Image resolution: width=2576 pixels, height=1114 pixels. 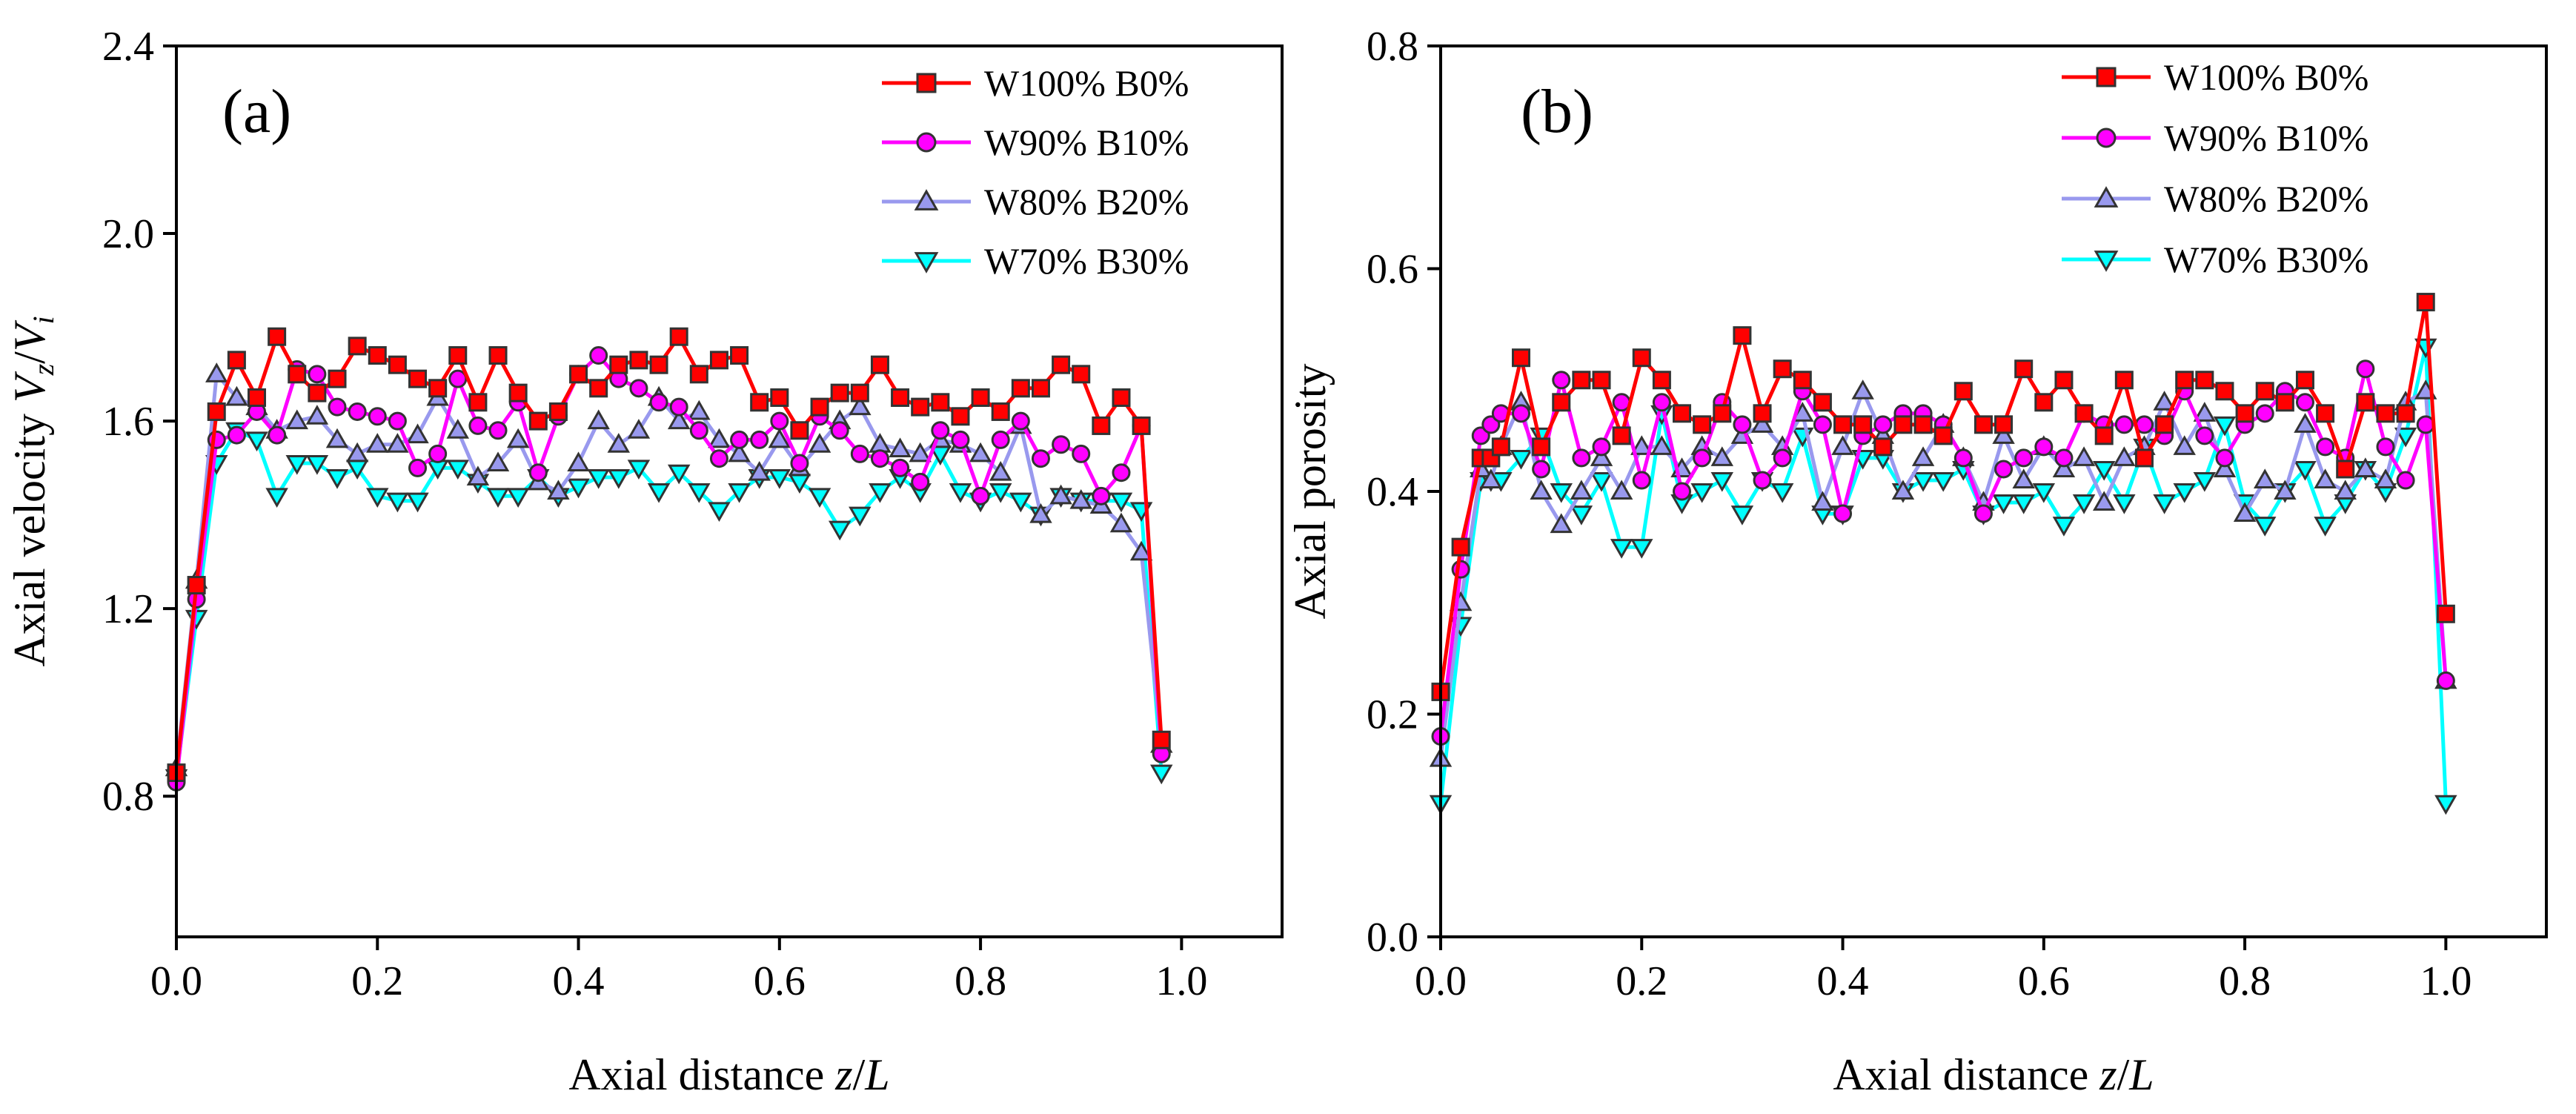 I want to click on panel-a-legend-entry: W70% B30%, so click(x=1035, y=261).